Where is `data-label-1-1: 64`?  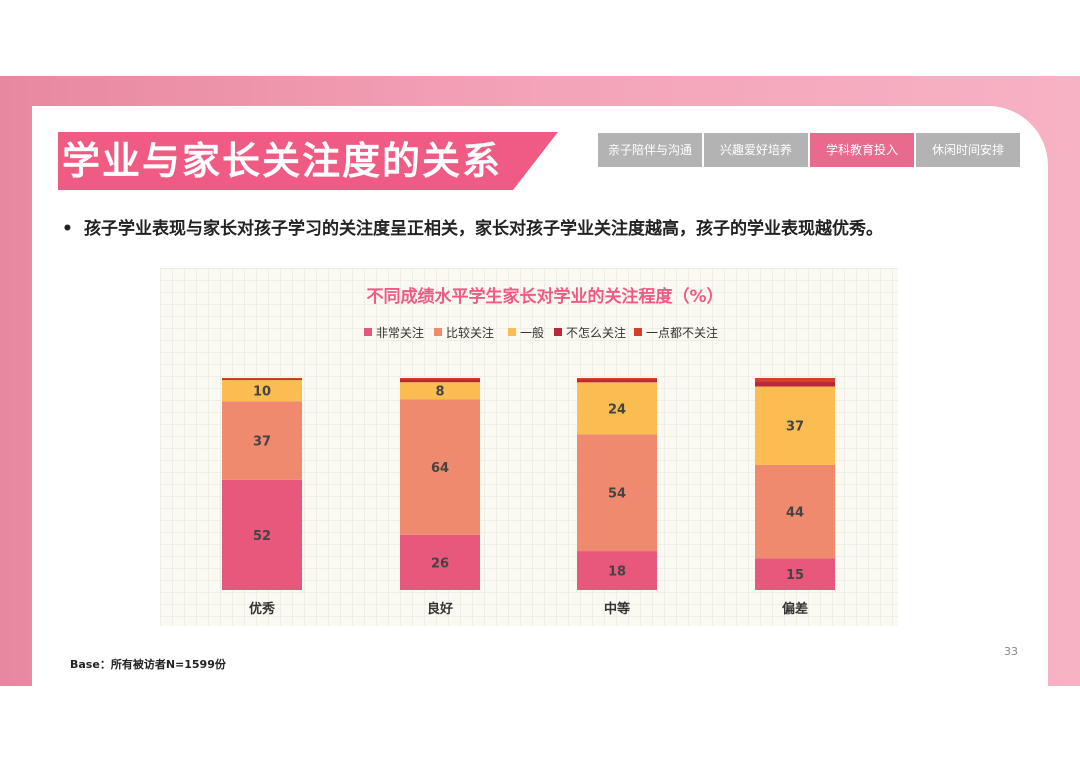 data-label-1-1: 64 is located at coordinates (440, 468).